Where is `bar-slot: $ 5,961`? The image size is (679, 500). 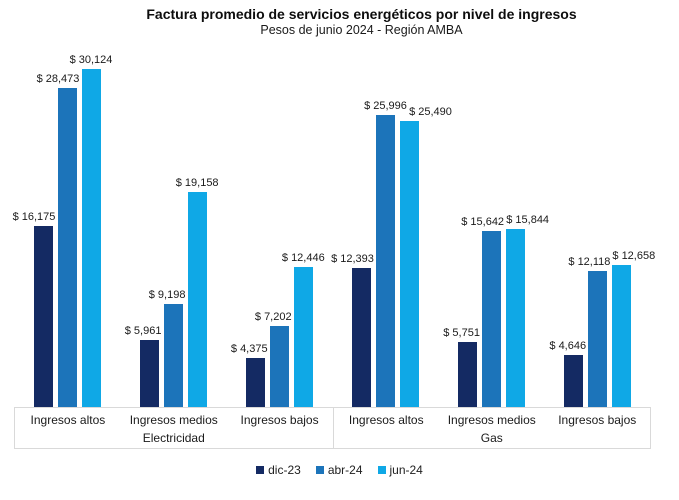
bar-slot: $ 5,961 is located at coordinates (143, 366).